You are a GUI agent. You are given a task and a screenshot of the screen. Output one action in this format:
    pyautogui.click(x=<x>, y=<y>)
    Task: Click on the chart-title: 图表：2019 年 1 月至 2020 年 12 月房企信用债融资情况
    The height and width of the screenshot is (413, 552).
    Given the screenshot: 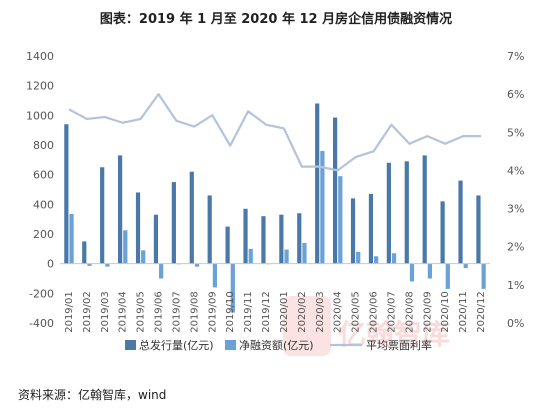 What is the action you would take?
    pyautogui.click(x=276, y=19)
    